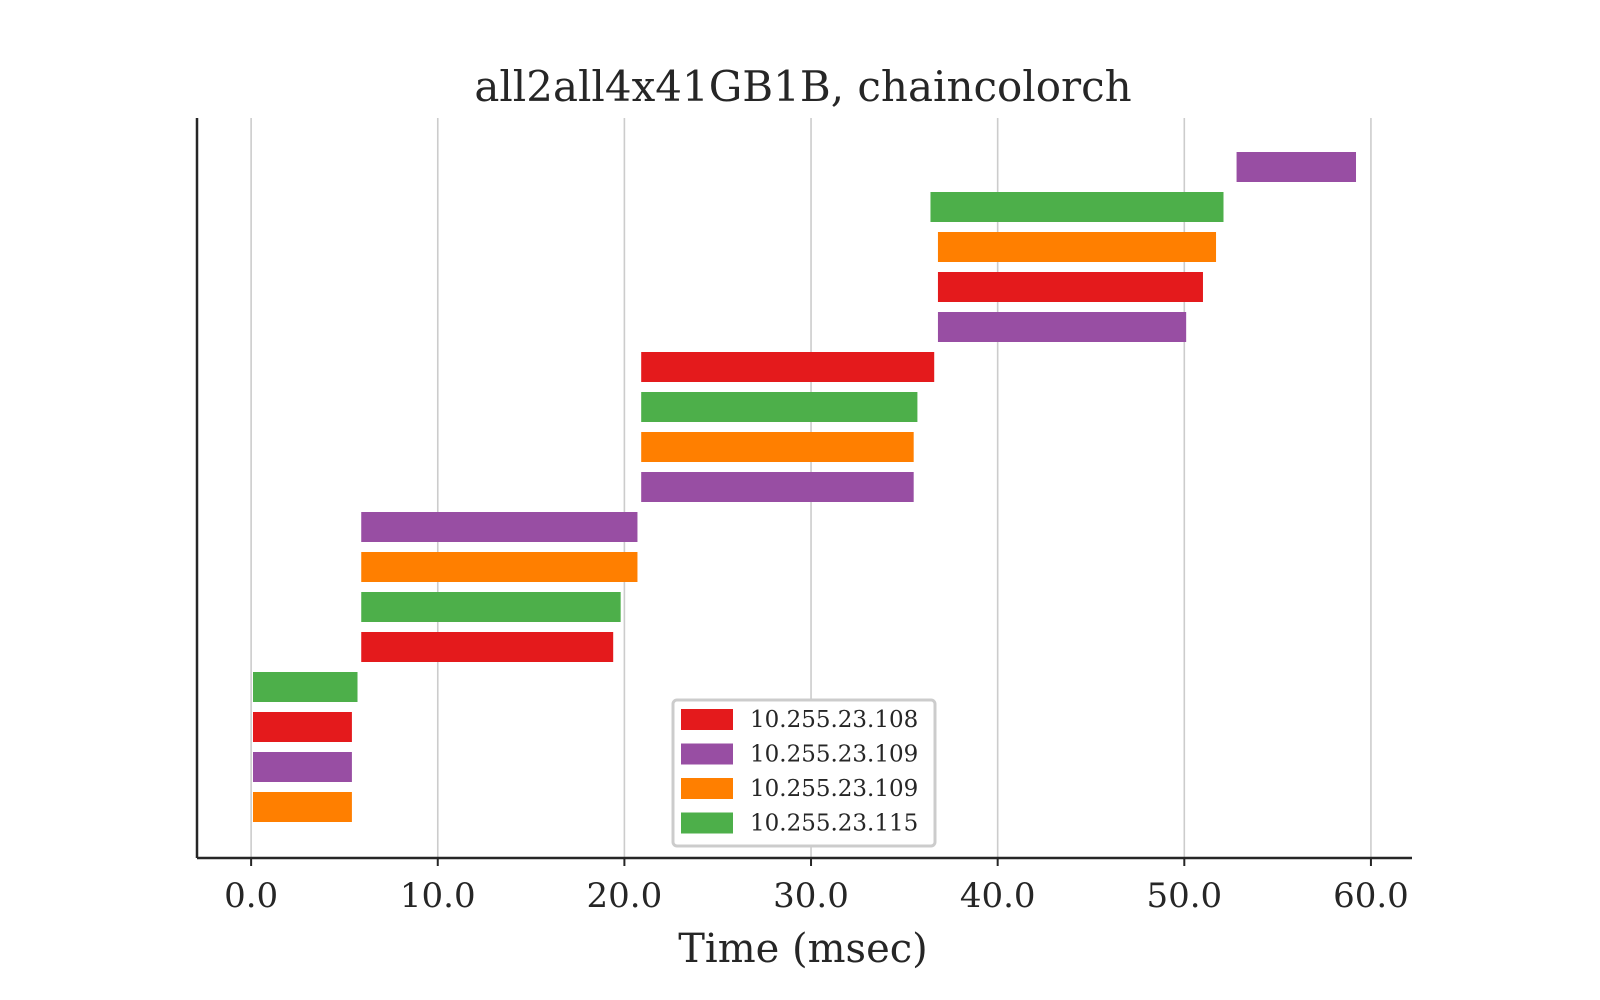  I want to click on x-tick-label-4: 40.0, so click(998, 896).